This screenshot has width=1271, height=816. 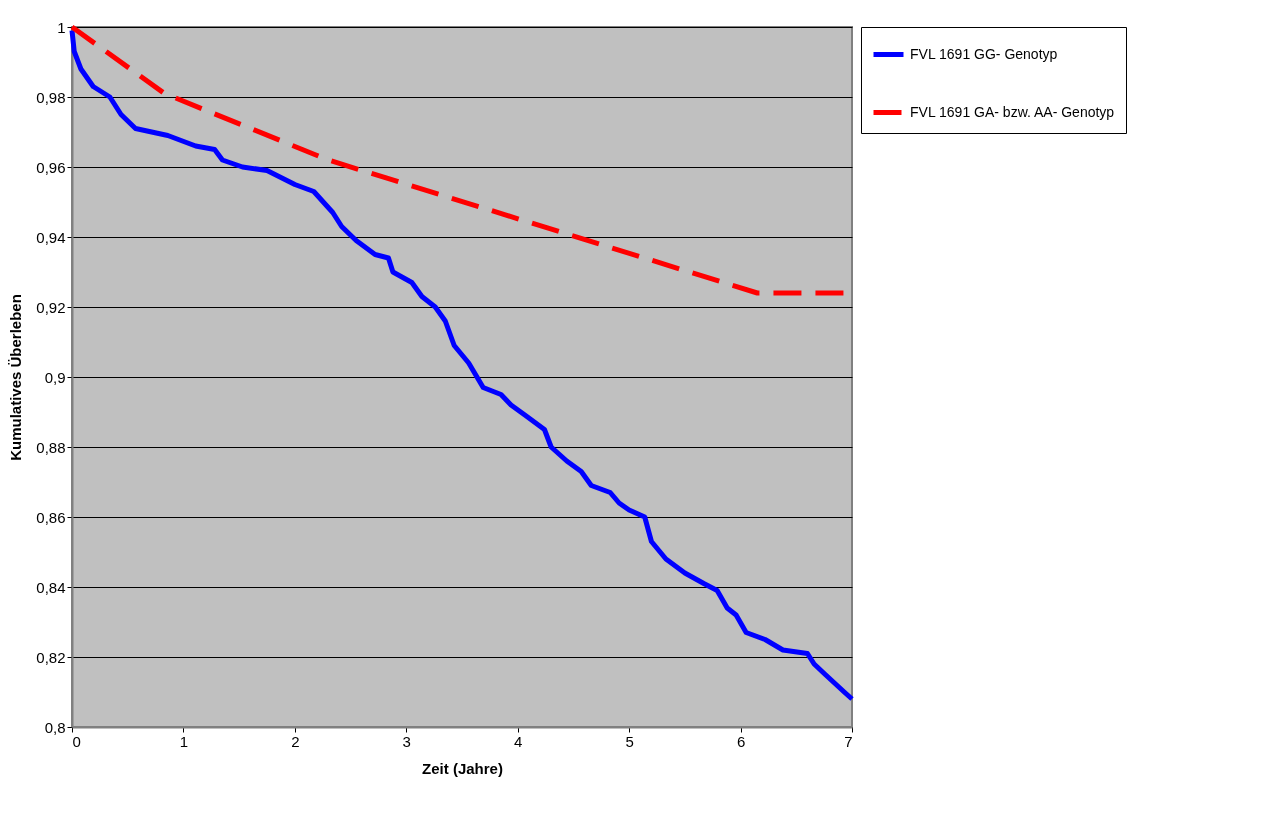 I want to click on y-axis-title: Kumulatives Überleben, so click(x=16, y=377).